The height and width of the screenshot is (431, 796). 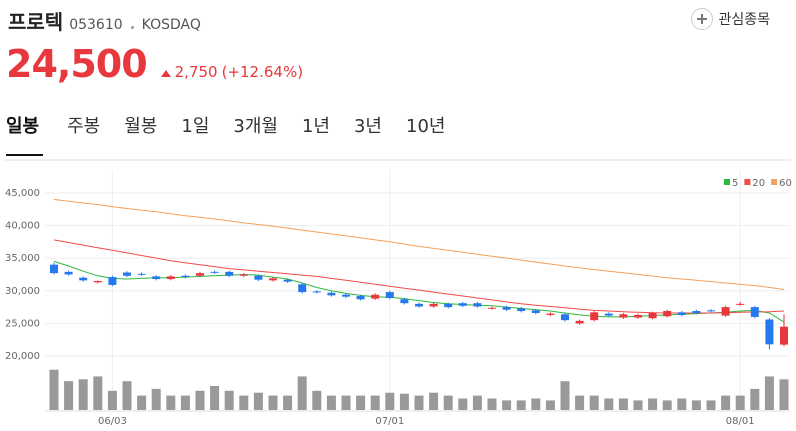 What do you see at coordinates (22, 193) in the screenshot?
I see `y-tick-label: 45,000` at bounding box center [22, 193].